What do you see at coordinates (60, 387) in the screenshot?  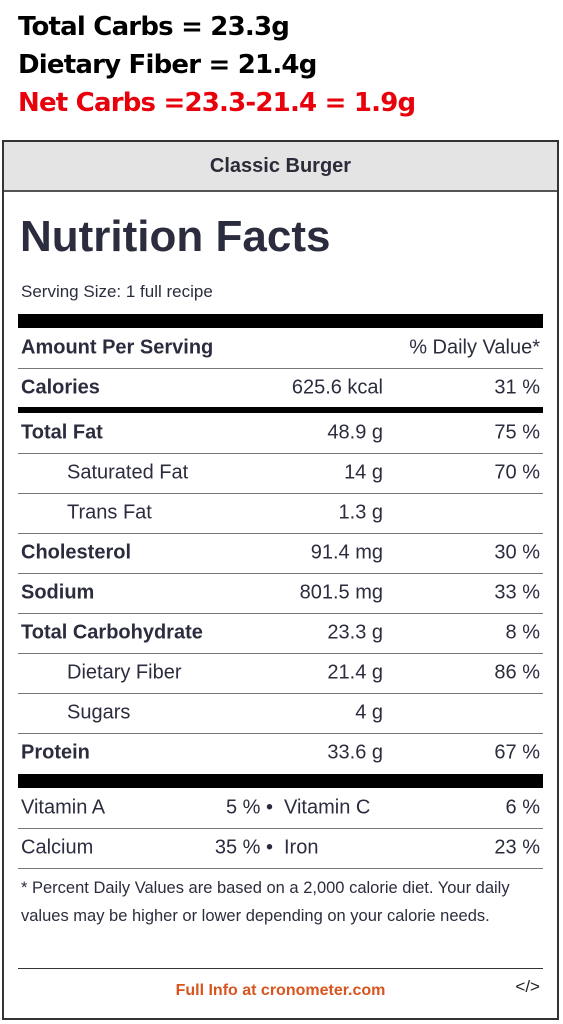 I see `calories-label: Calories` at bounding box center [60, 387].